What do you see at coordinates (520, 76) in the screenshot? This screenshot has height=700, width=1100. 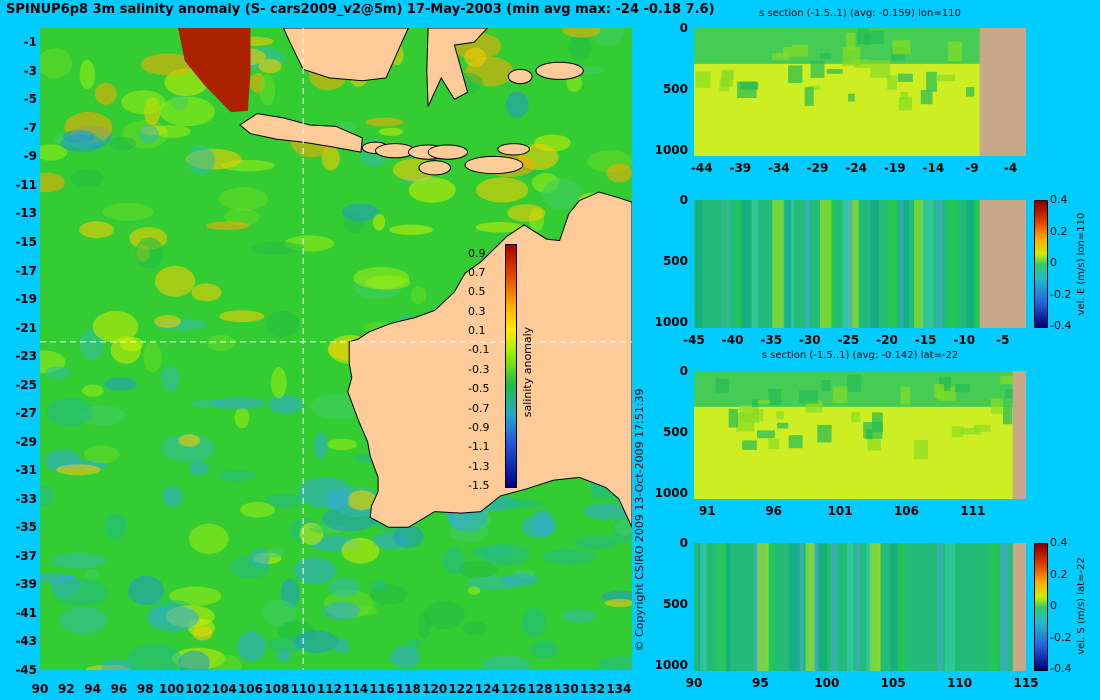 I see `island-land` at bounding box center [520, 76].